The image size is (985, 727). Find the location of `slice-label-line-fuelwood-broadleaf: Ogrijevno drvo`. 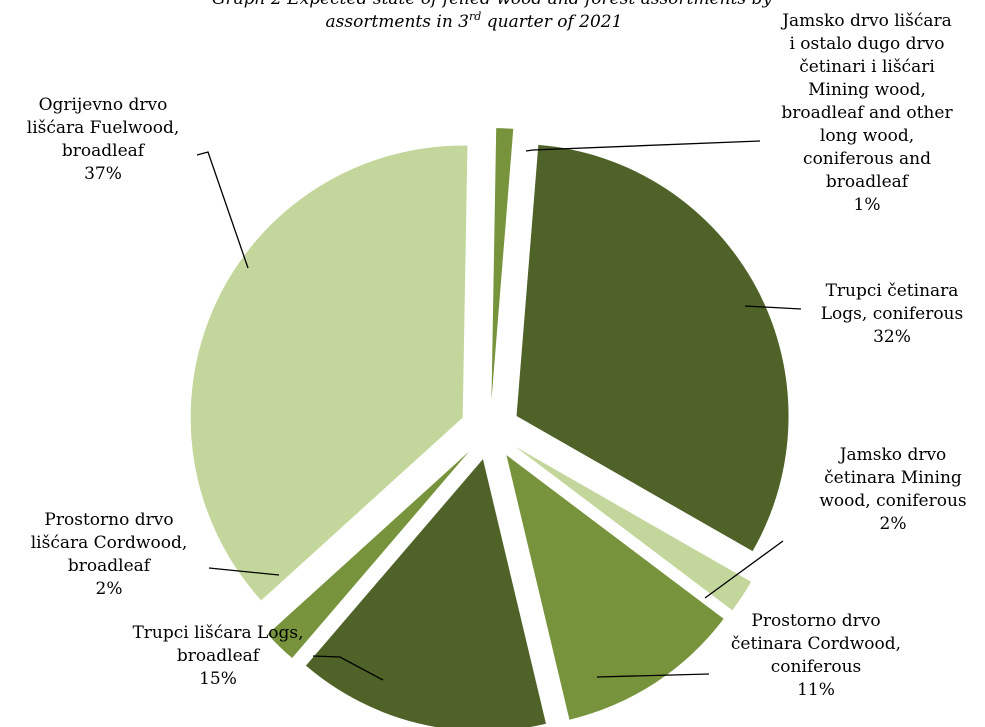

slice-label-line-fuelwood-broadleaf: Ogrijevno drvo is located at coordinates (103, 105).